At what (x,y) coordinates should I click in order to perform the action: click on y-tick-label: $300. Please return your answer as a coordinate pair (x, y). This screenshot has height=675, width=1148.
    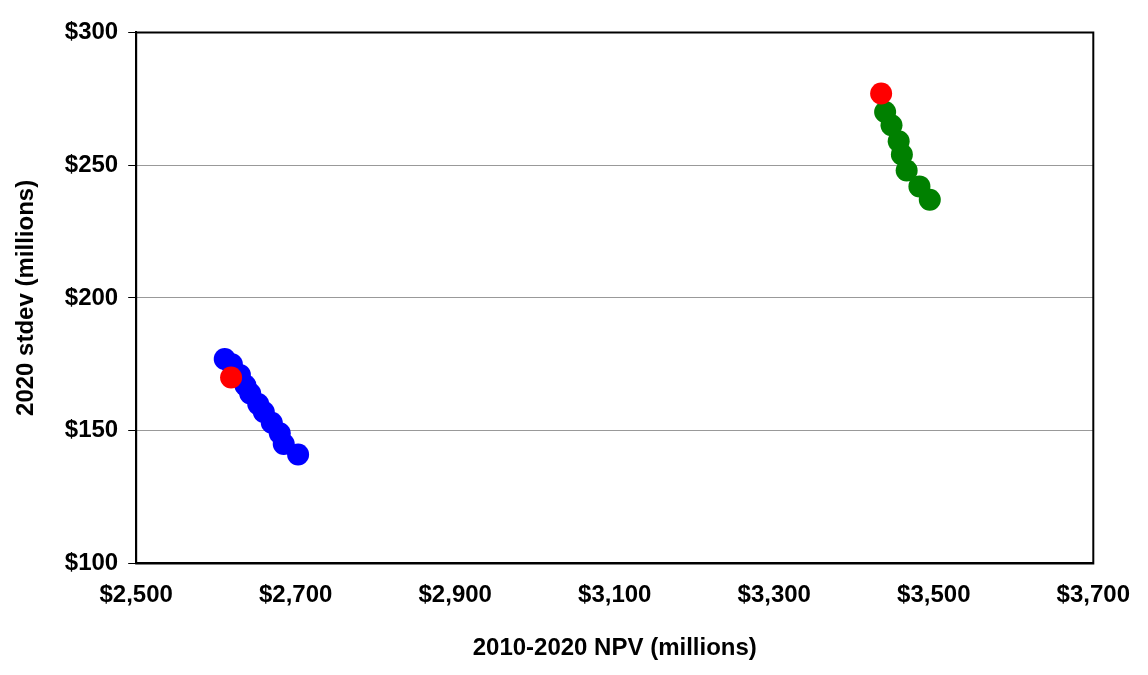
    Looking at the image, I should click on (91, 31).